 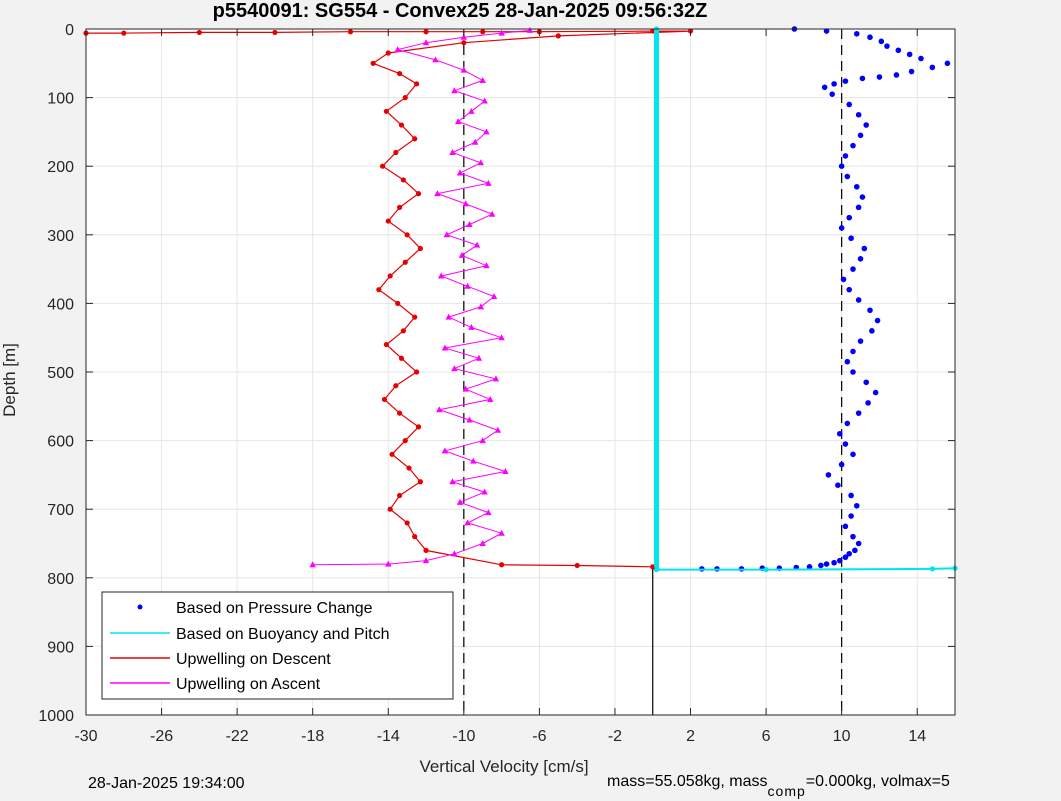 I want to click on x-tick-label: -10, so click(x=463, y=736).